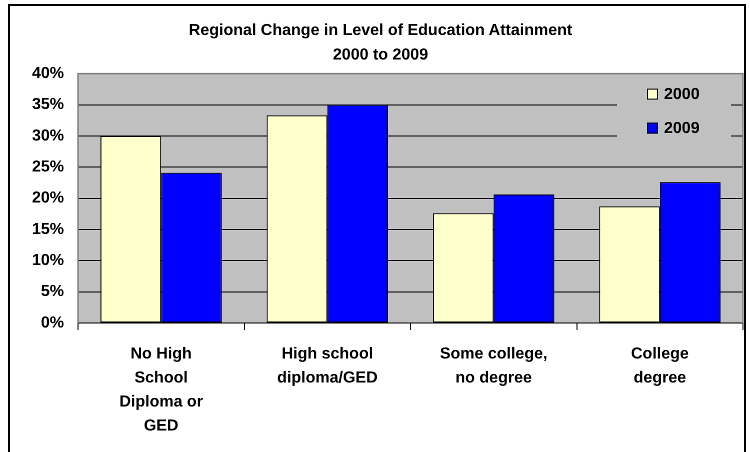 The width and height of the screenshot is (750, 452). Describe the element at coordinates (161, 389) in the screenshot. I see `x-tick-label: No High School Diploma or GED` at that location.